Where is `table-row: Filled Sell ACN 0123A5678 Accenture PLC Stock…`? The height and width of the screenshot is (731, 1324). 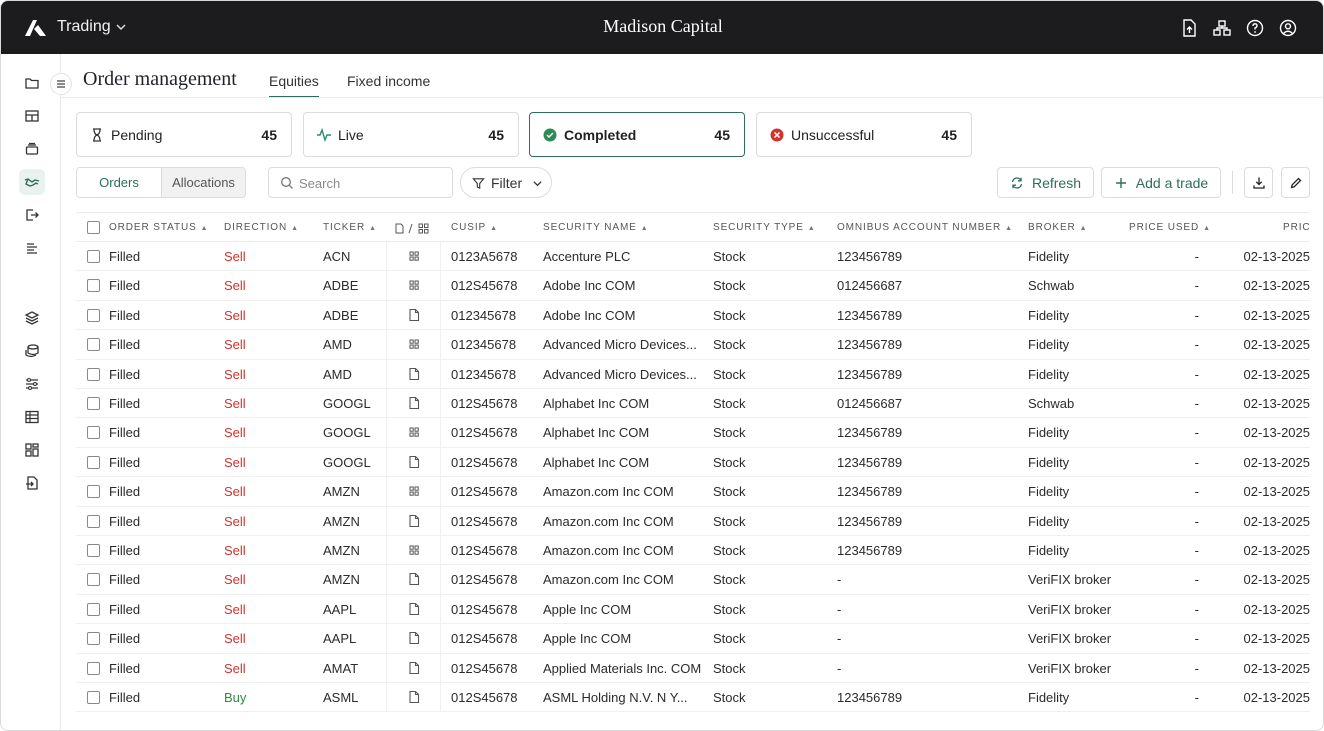 table-row: Filled Sell ACN 0123A5678 Accenture PLC Stock… is located at coordinates (693, 257).